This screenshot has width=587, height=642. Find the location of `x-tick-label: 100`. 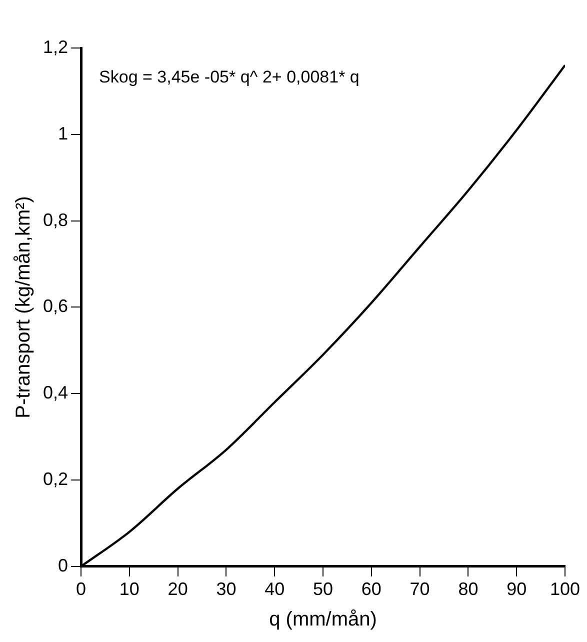

x-tick-label: 100 is located at coordinates (565, 589).